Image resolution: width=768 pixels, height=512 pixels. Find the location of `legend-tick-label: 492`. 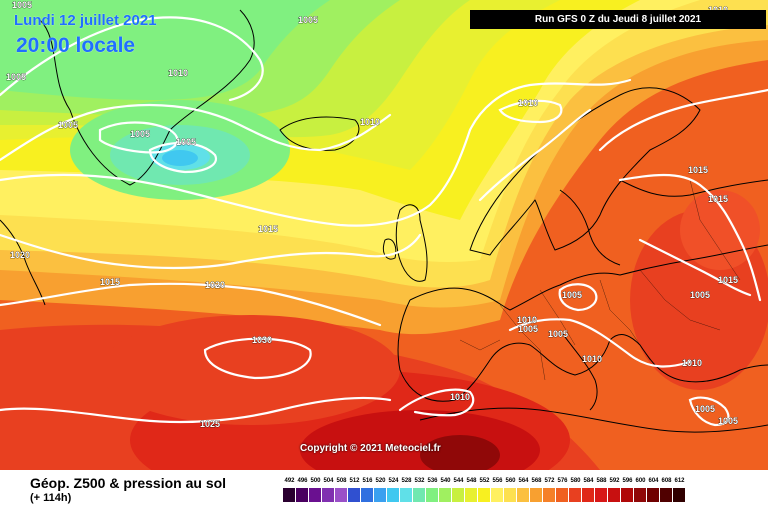

legend-tick-label: 492 is located at coordinates (289, 481).